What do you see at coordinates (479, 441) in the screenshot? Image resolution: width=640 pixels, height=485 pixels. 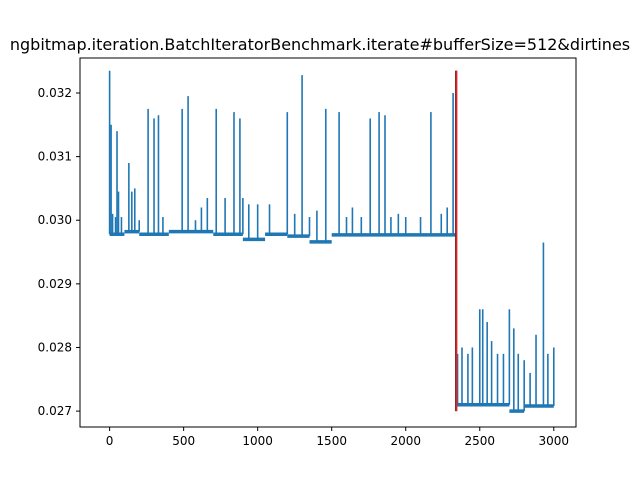 I see `x-tick-label: 2500` at bounding box center [479, 441].